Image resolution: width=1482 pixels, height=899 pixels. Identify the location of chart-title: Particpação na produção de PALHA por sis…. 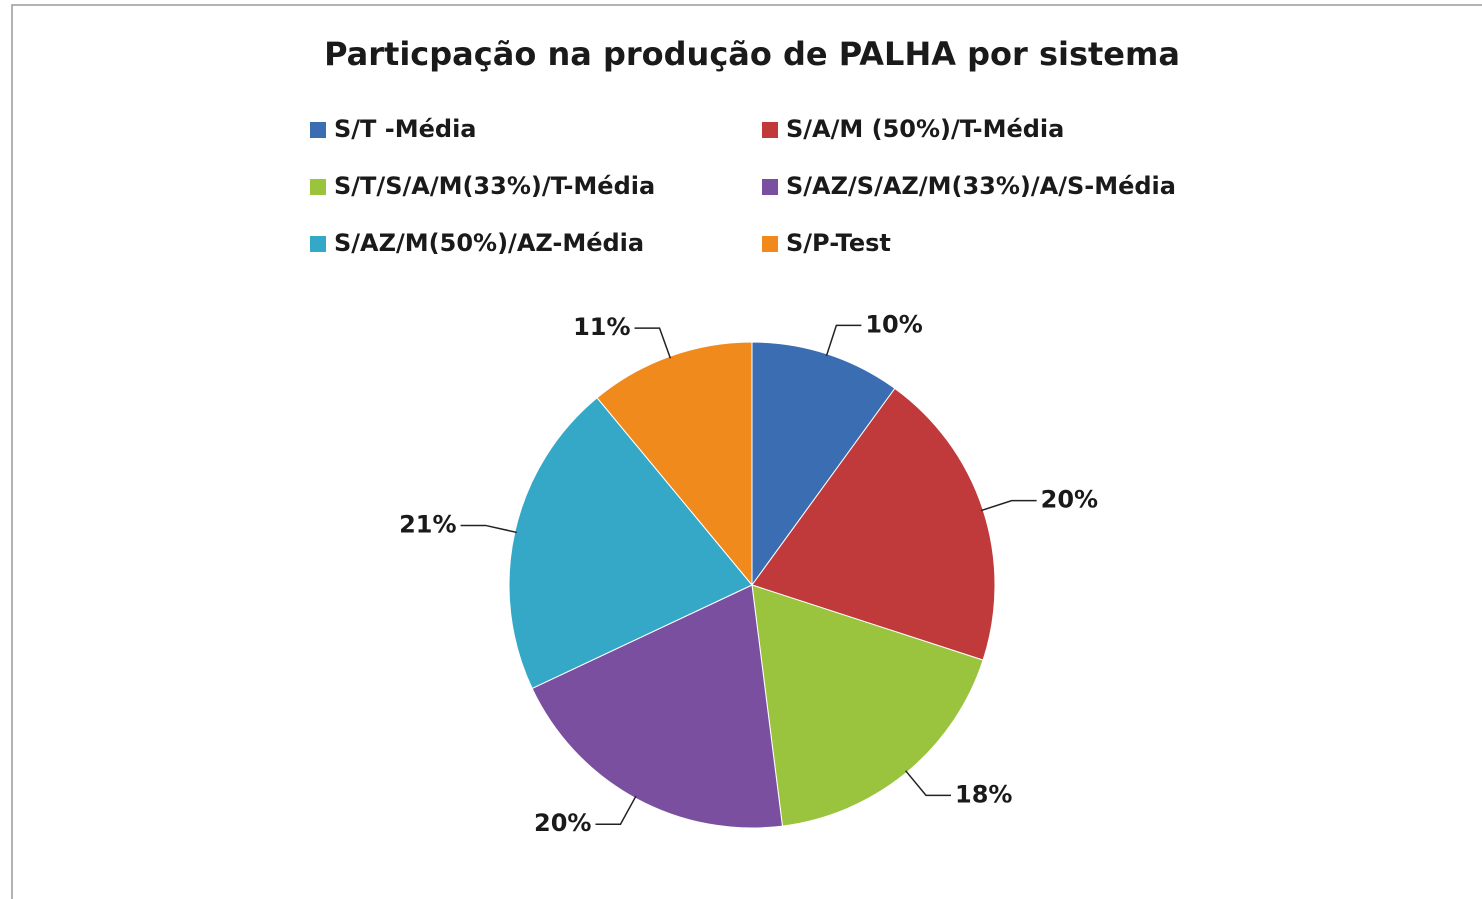
(752, 54).